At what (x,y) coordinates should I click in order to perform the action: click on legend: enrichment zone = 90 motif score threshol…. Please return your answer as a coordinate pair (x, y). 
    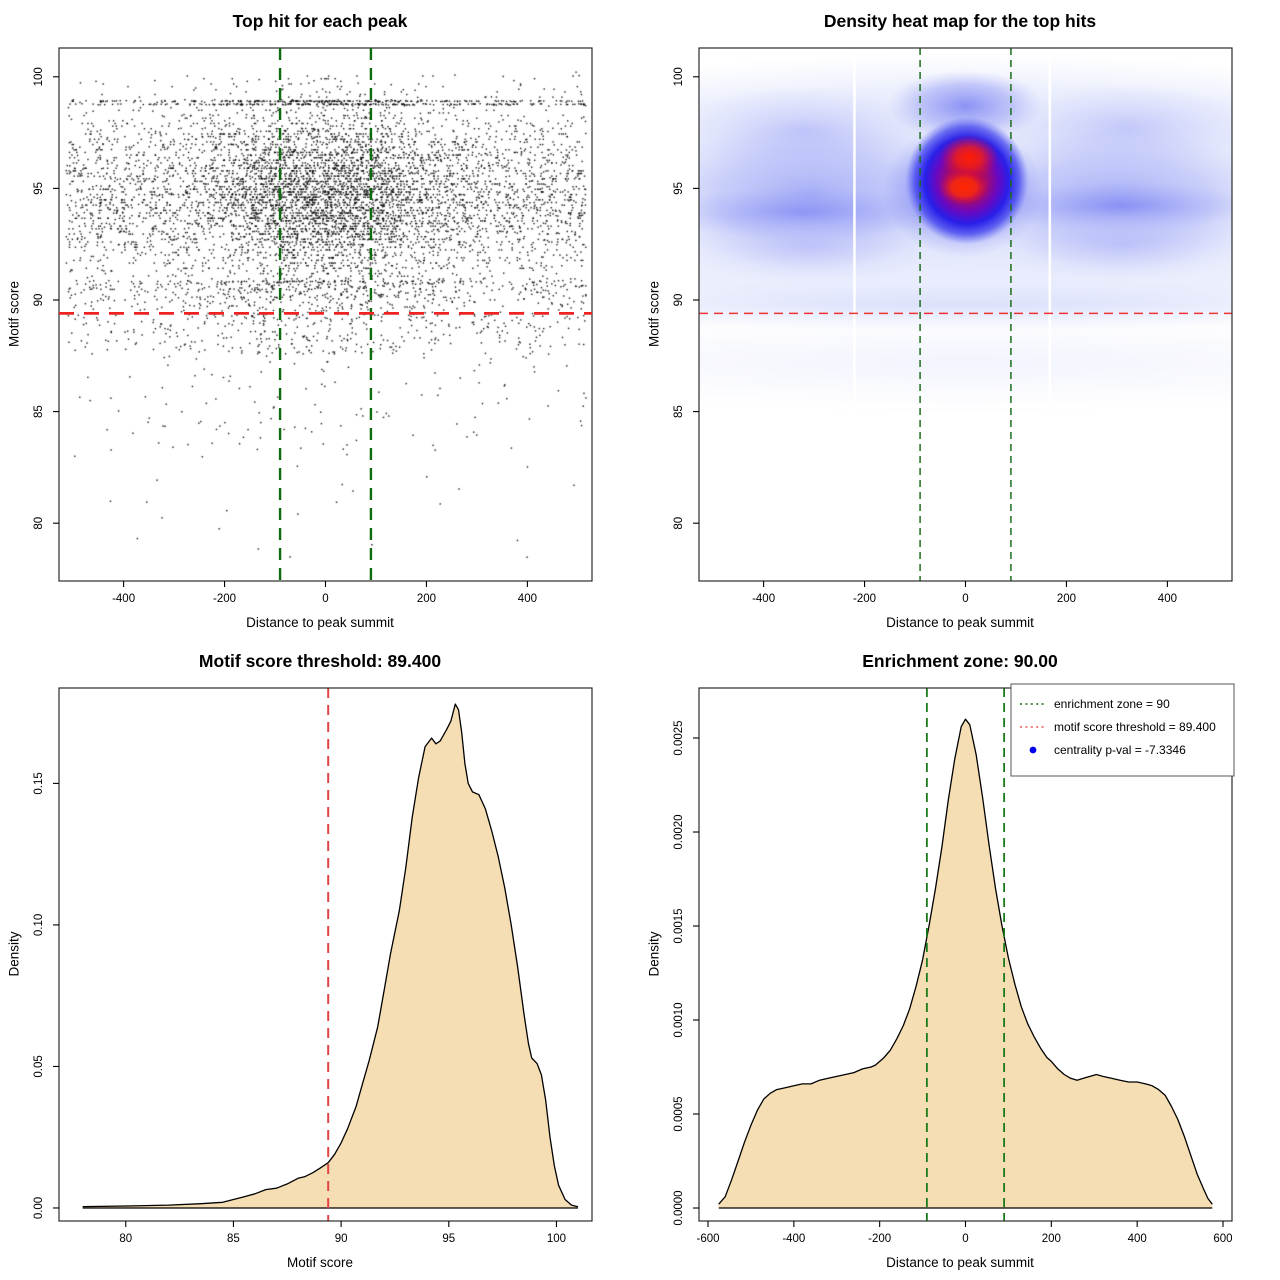
    Looking at the image, I should click on (1122, 730).